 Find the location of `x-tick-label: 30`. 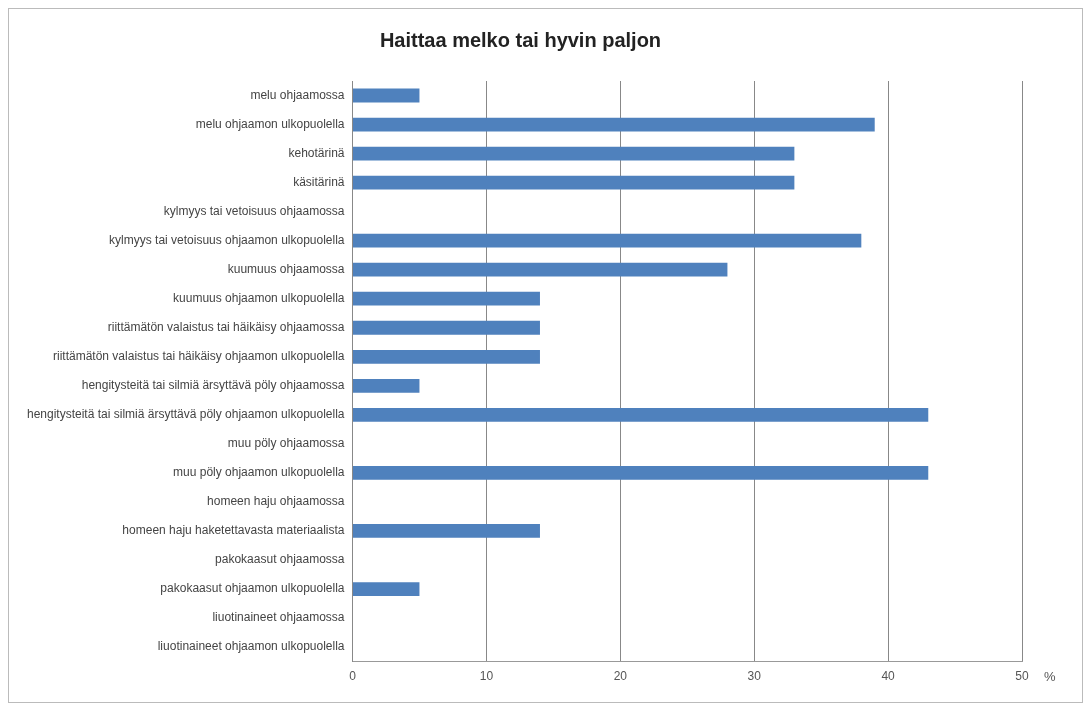

x-tick-label: 30 is located at coordinates (754, 676).